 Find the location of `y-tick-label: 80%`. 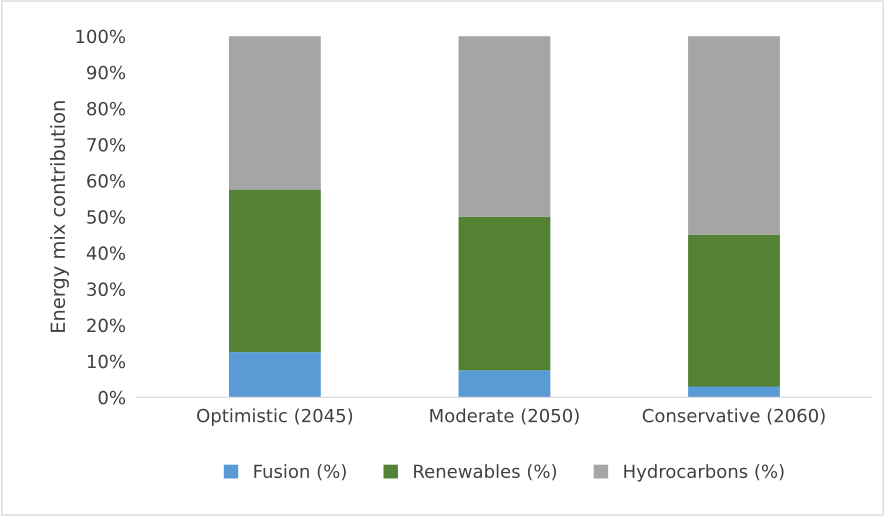

y-tick-label: 80% is located at coordinates (106, 109).